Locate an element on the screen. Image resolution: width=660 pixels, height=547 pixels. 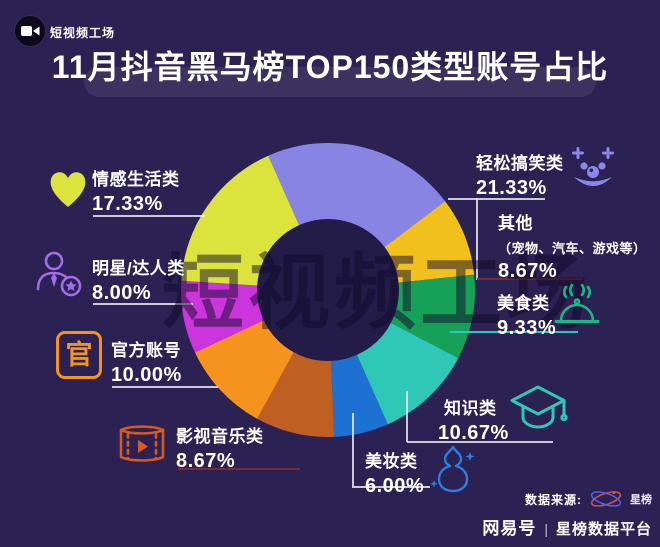
legend-label: 官方账号 is located at coordinates (146, 350).